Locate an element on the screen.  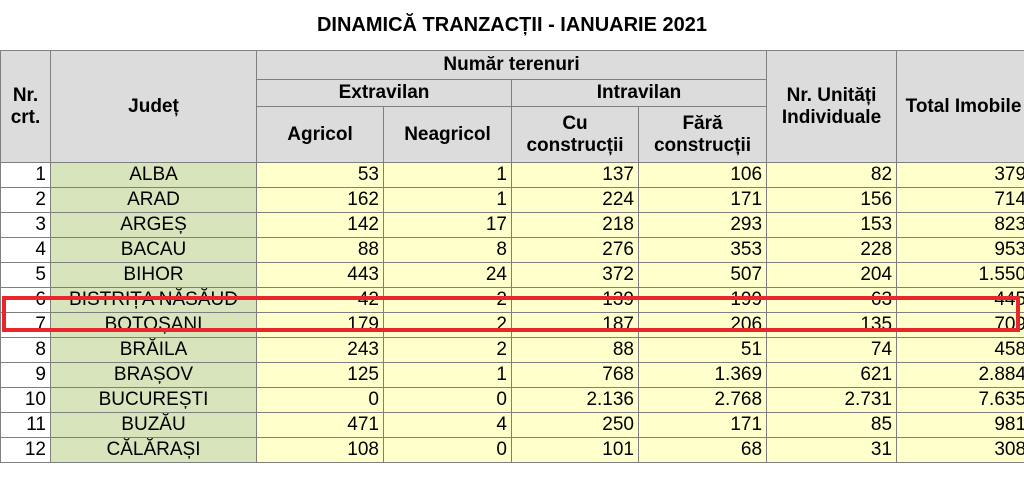
cell-nr: 6 is located at coordinates (25, 300).